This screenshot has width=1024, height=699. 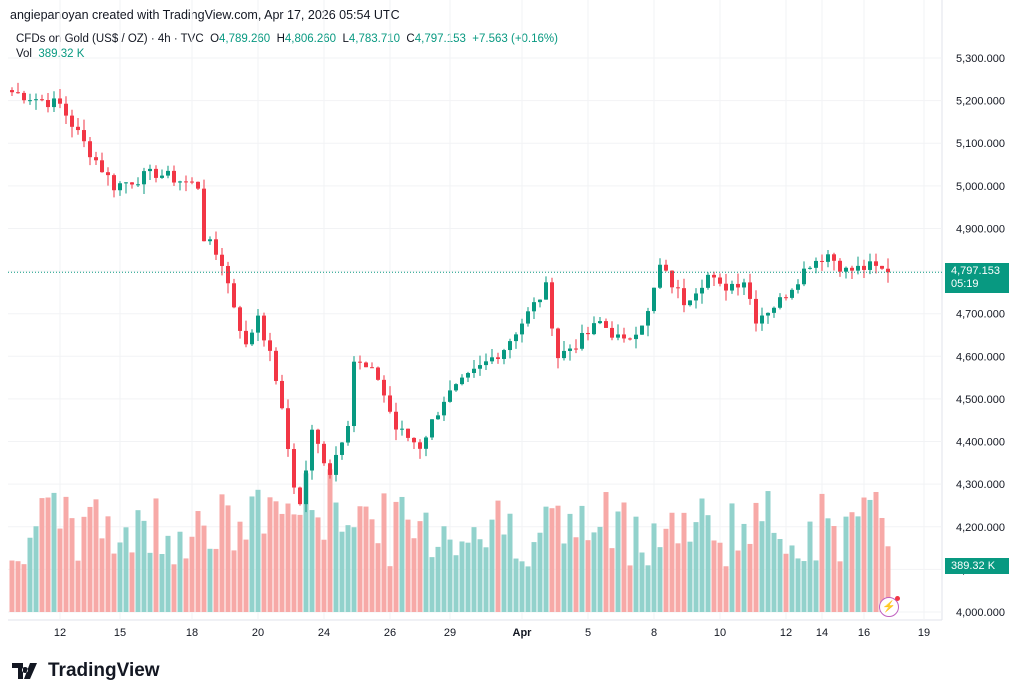 What do you see at coordinates (310, 39) in the screenshot?
I see `high-value: 4,806.260` at bounding box center [310, 39].